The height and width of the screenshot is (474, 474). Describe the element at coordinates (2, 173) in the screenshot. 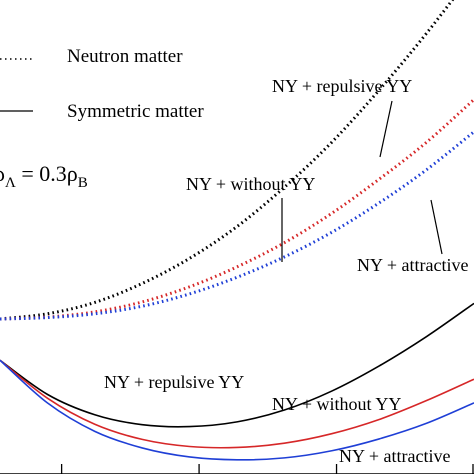

I see `condition-rho: ρ` at that location.